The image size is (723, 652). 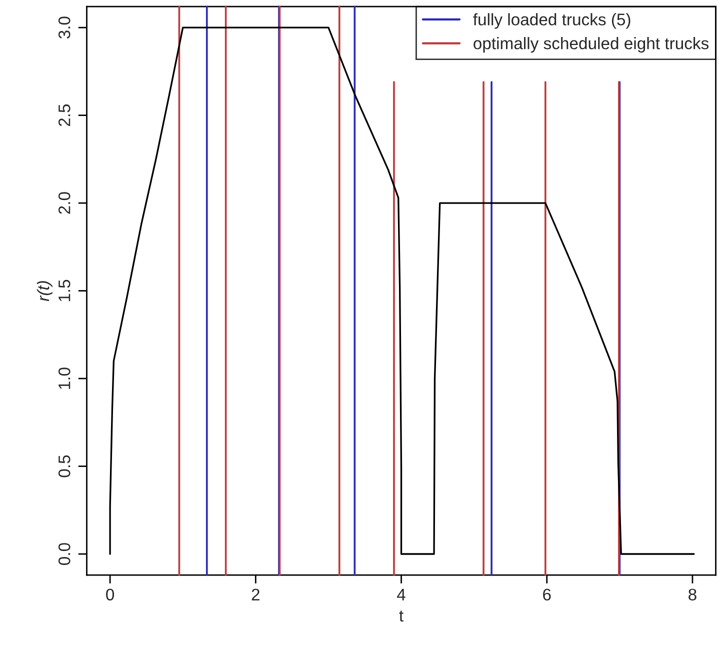 I want to click on y-tick-label: 2.0, so click(x=64, y=203).